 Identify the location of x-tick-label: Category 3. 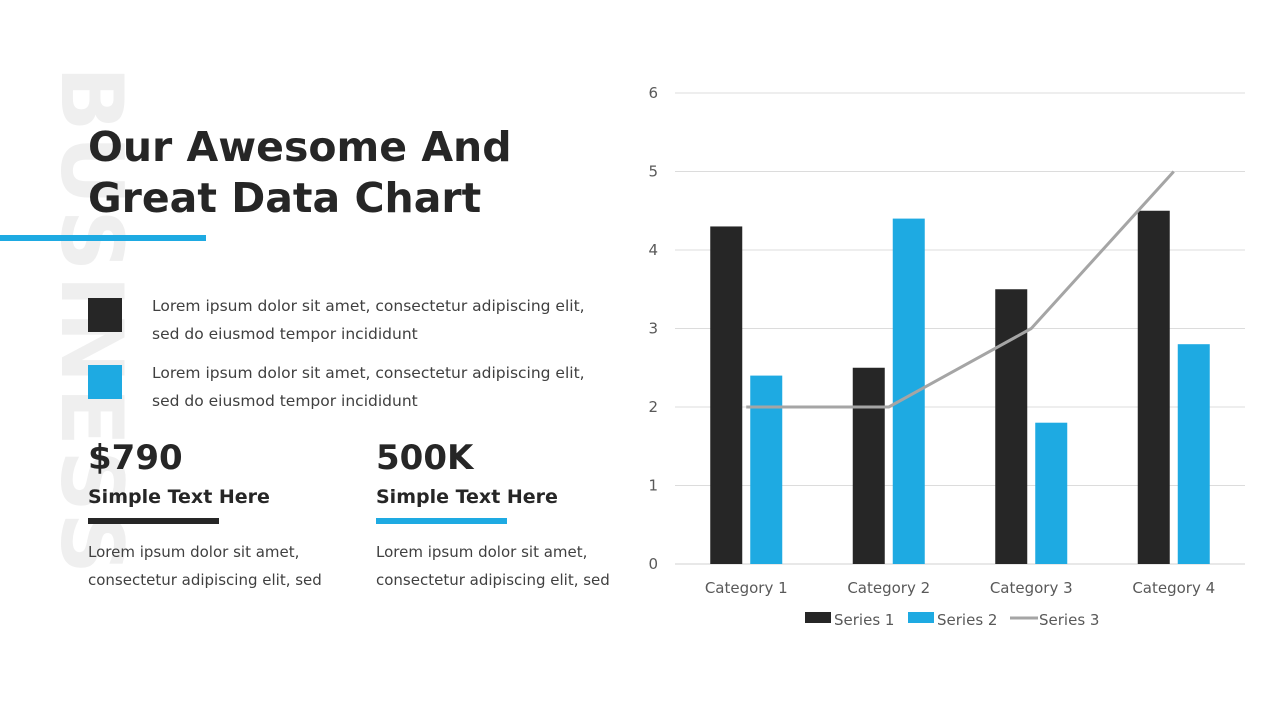
(1031, 588).